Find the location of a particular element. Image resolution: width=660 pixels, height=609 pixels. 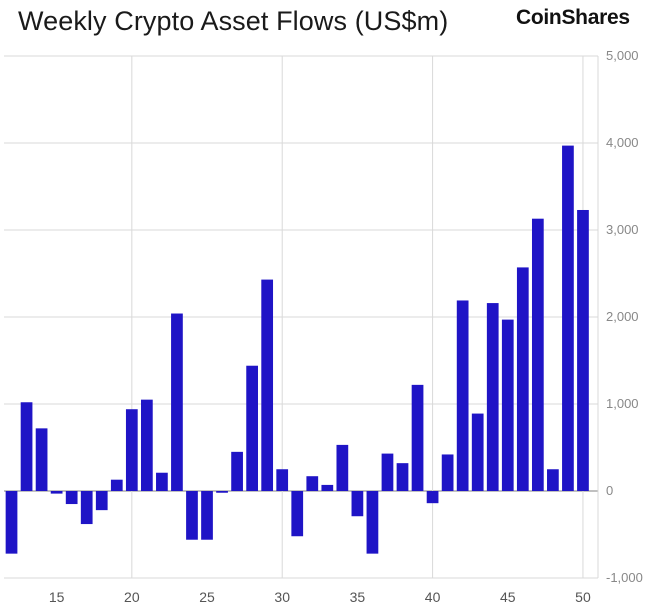

coinshares-logo: CoinShares is located at coordinates (573, 17).